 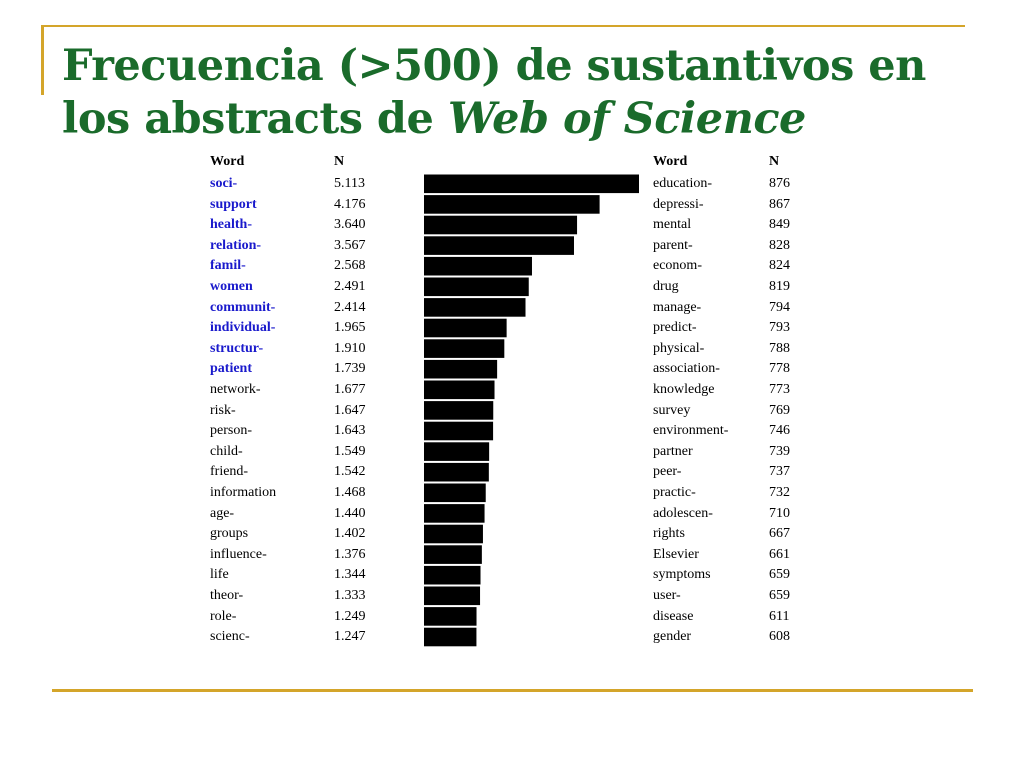 What do you see at coordinates (779, 595) in the screenshot?
I see `right_table-n-20: 659` at bounding box center [779, 595].